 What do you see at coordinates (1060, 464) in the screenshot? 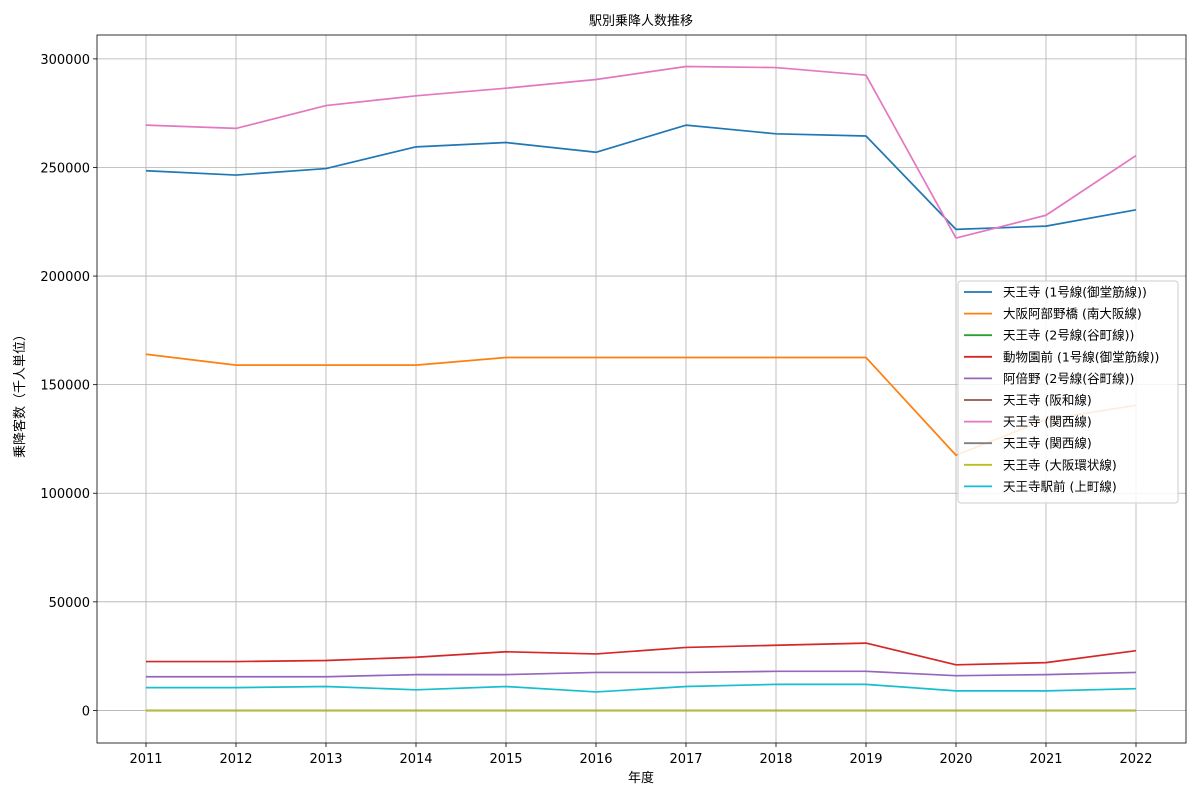
I see `legend-label: 天王寺 (大阪環状線)` at bounding box center [1060, 464].